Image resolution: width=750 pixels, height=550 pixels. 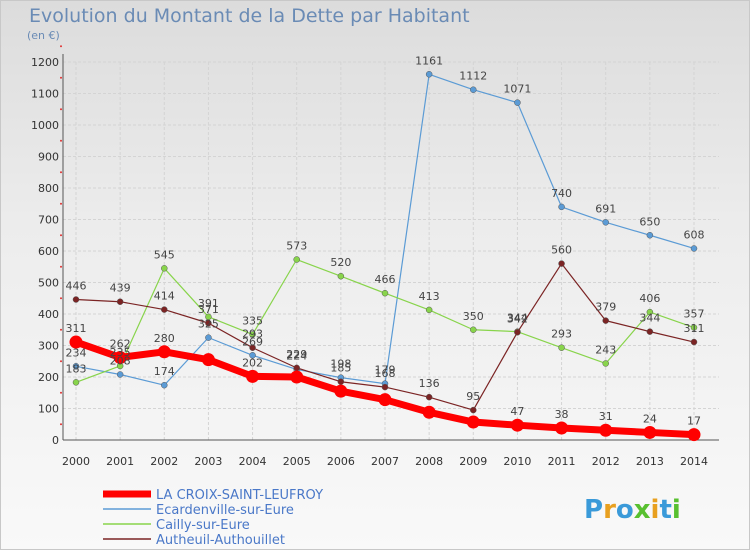 What do you see at coordinates (164, 338) in the screenshot?
I see `data-label-0: 280` at bounding box center [164, 338].